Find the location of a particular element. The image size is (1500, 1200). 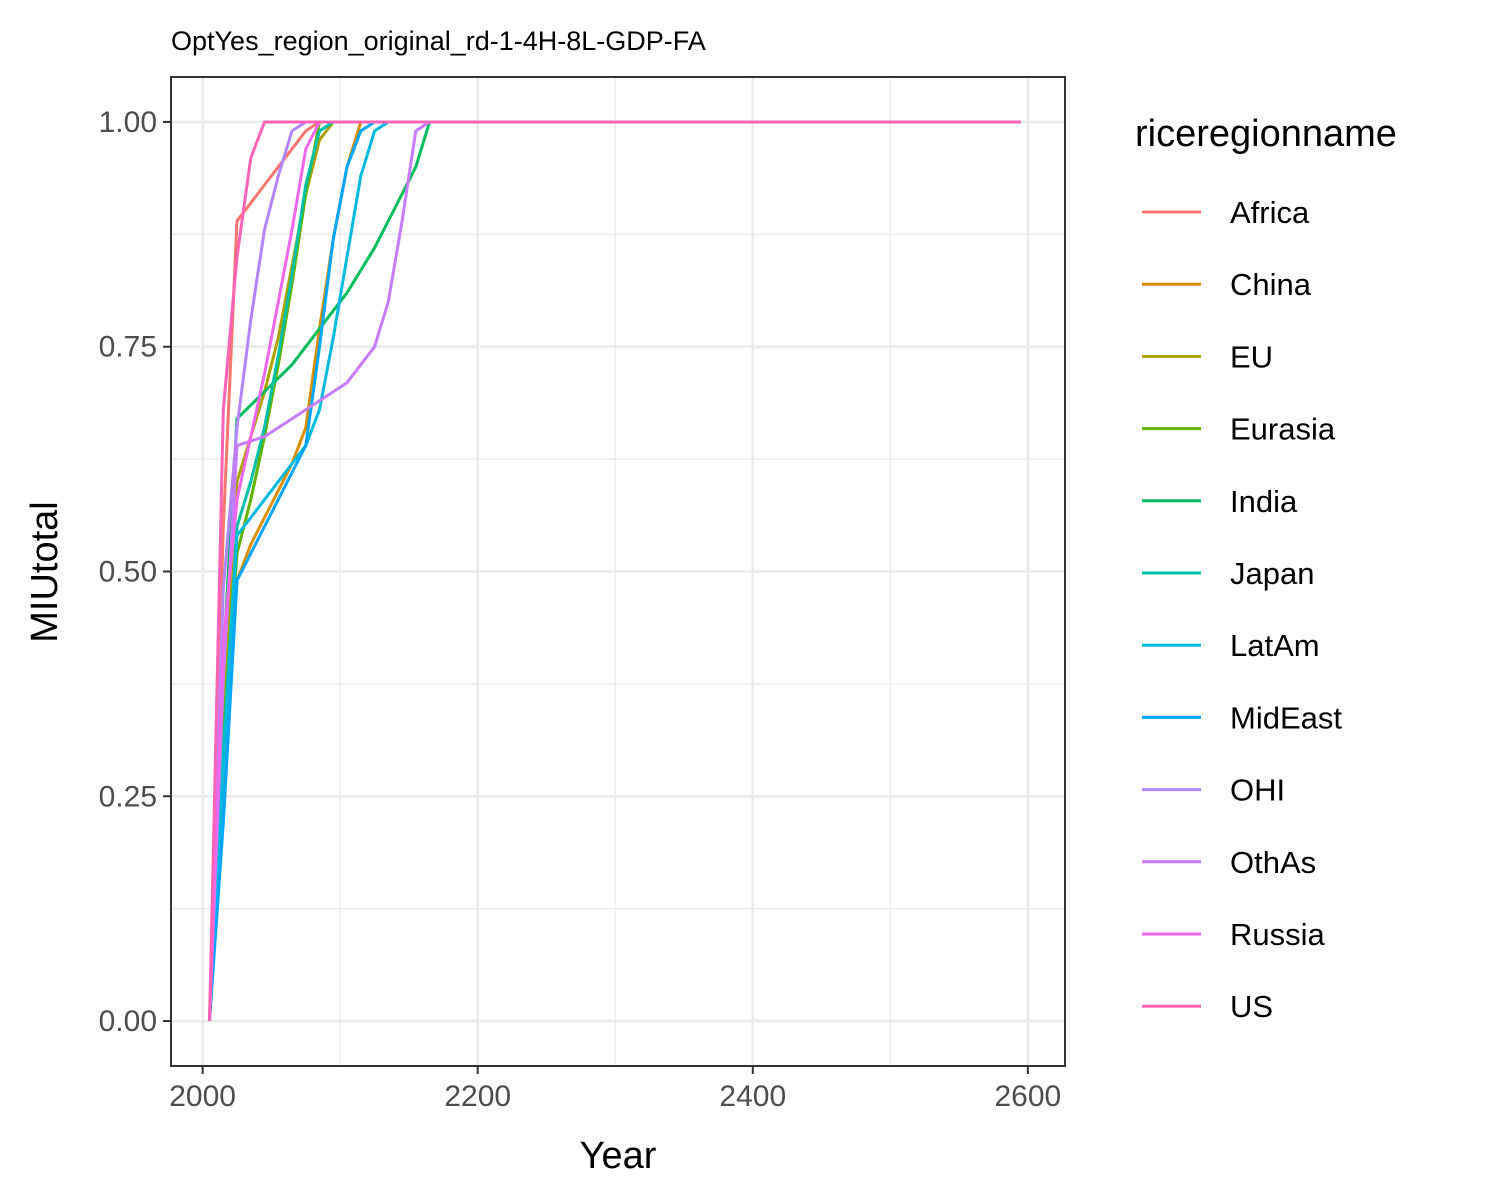

y-tick-label: 0.75 is located at coordinates (128, 347).